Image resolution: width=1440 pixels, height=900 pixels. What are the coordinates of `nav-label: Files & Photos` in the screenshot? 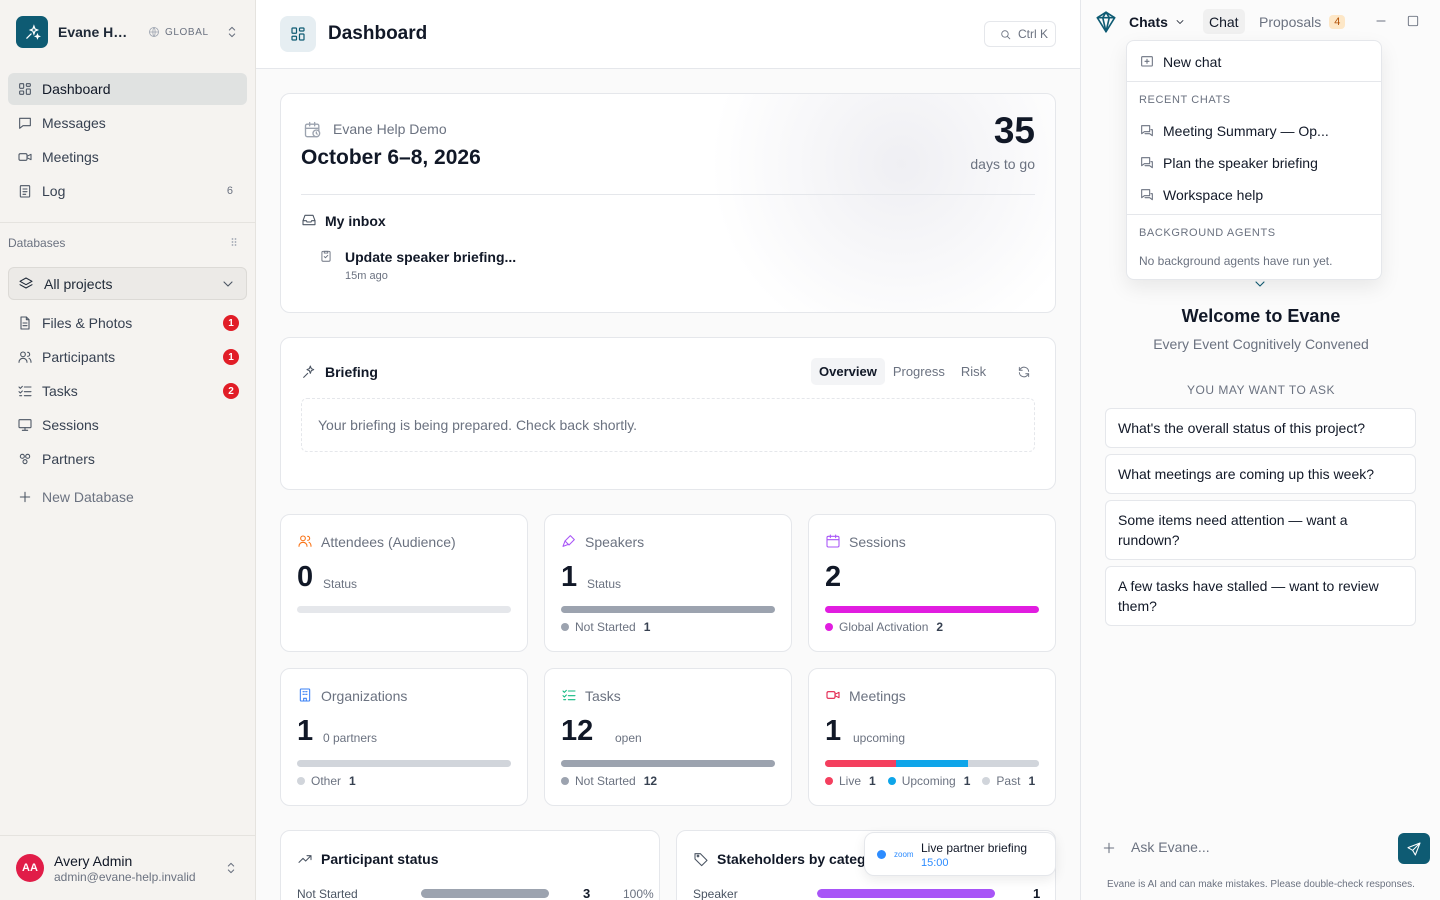 It's located at (87, 323).